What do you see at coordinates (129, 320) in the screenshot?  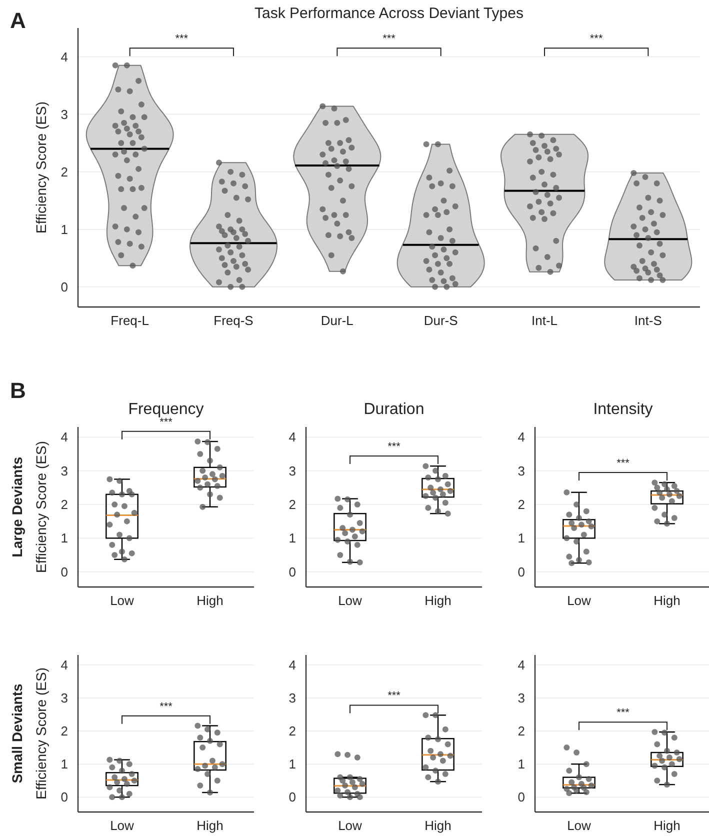 I see `x-tick-label: Freq-L` at bounding box center [129, 320].